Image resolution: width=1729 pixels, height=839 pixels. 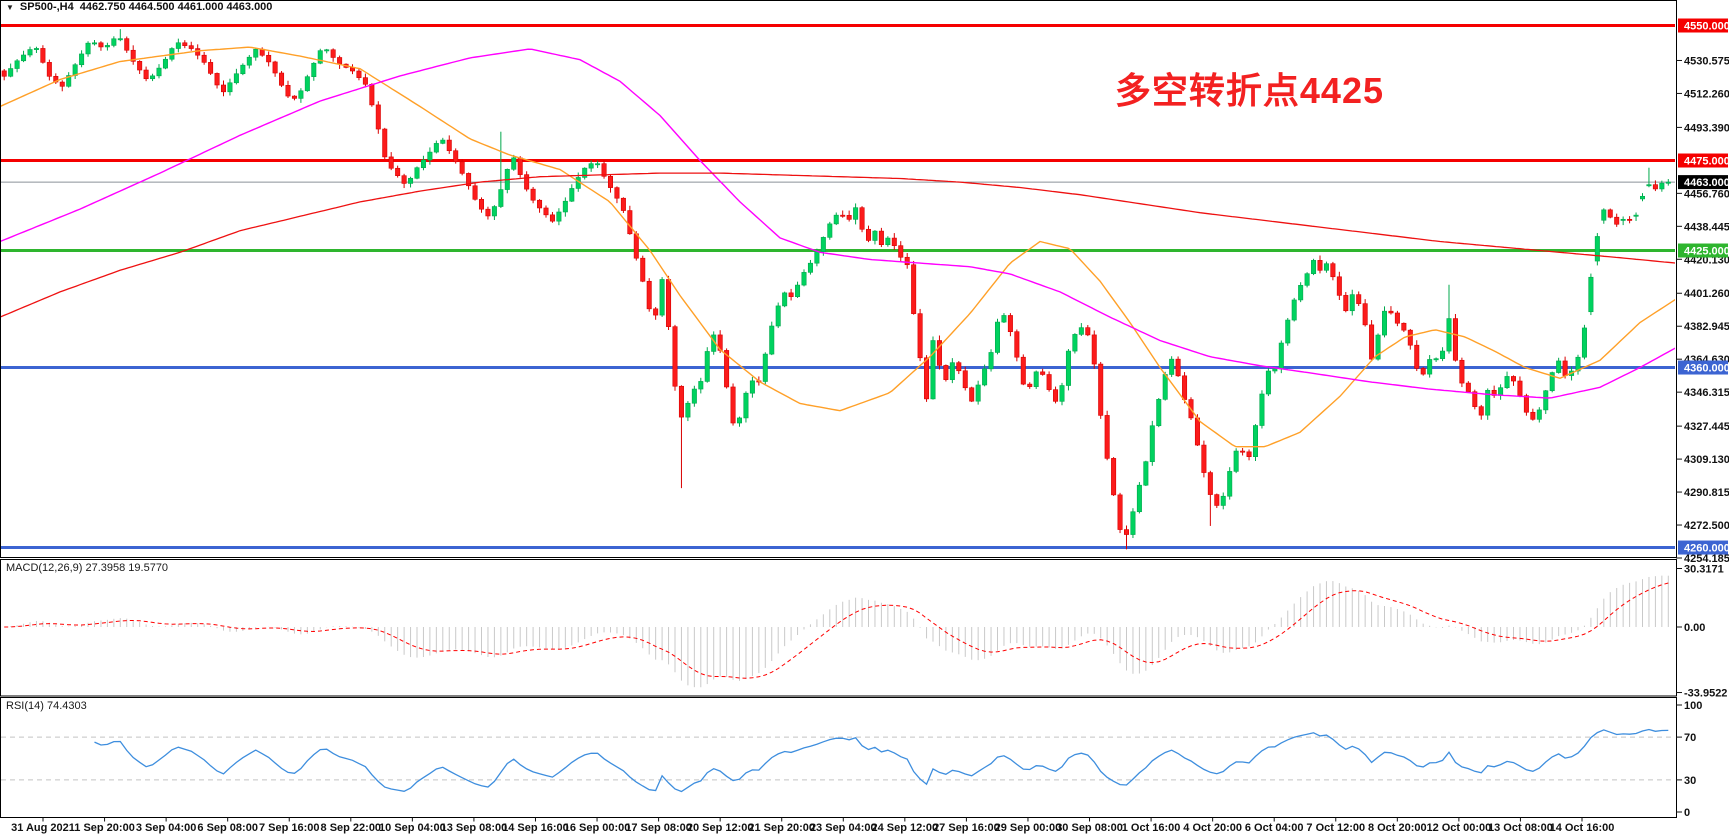 What do you see at coordinates (1703, 160) in the screenshot?
I see `price-badge-4475.000: 4475.000` at bounding box center [1703, 160].